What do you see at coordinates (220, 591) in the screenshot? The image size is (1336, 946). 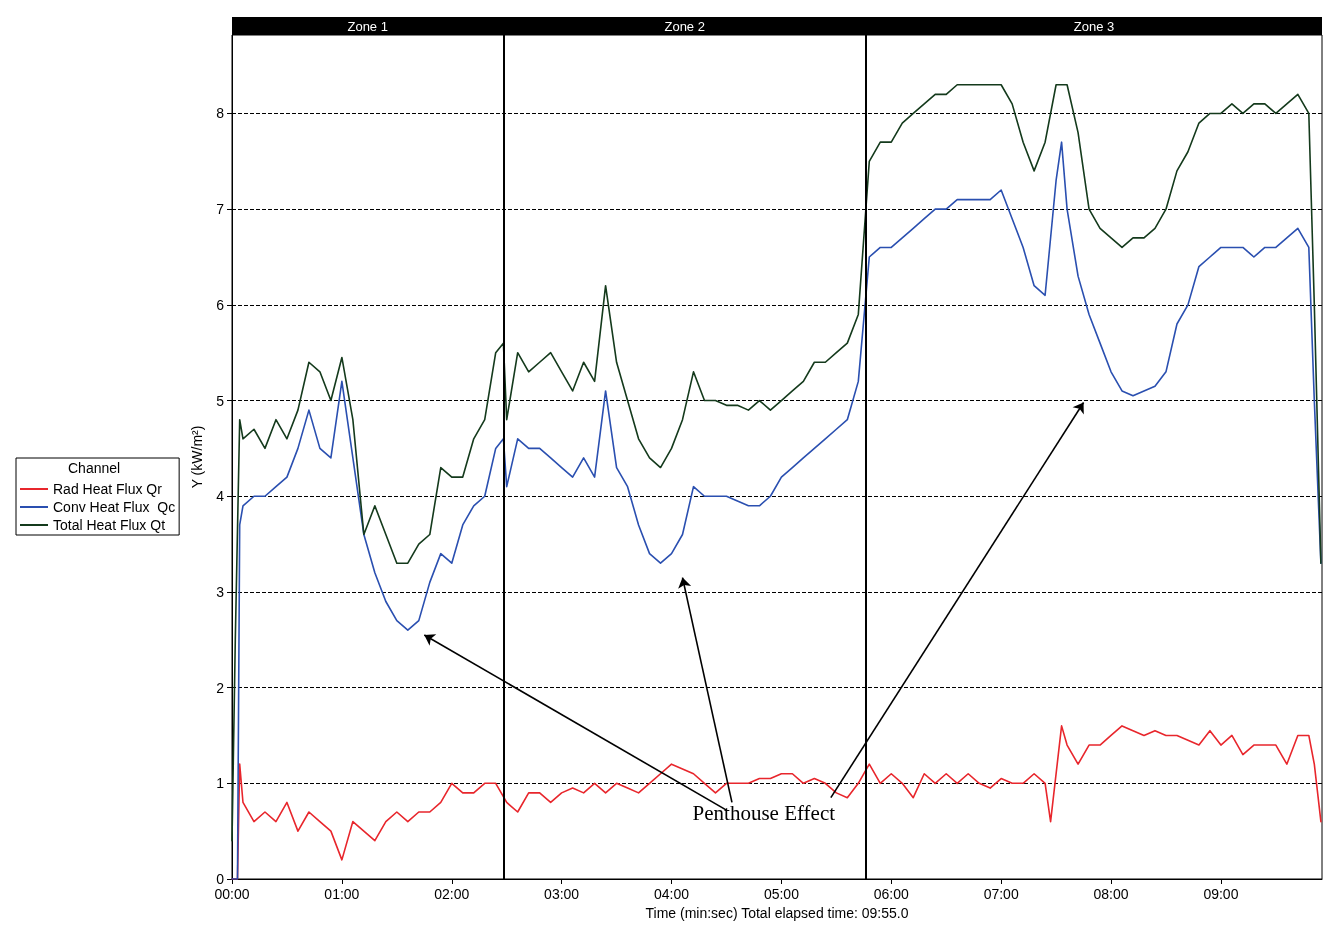 I see `y-tick-label: 3` at bounding box center [220, 591].